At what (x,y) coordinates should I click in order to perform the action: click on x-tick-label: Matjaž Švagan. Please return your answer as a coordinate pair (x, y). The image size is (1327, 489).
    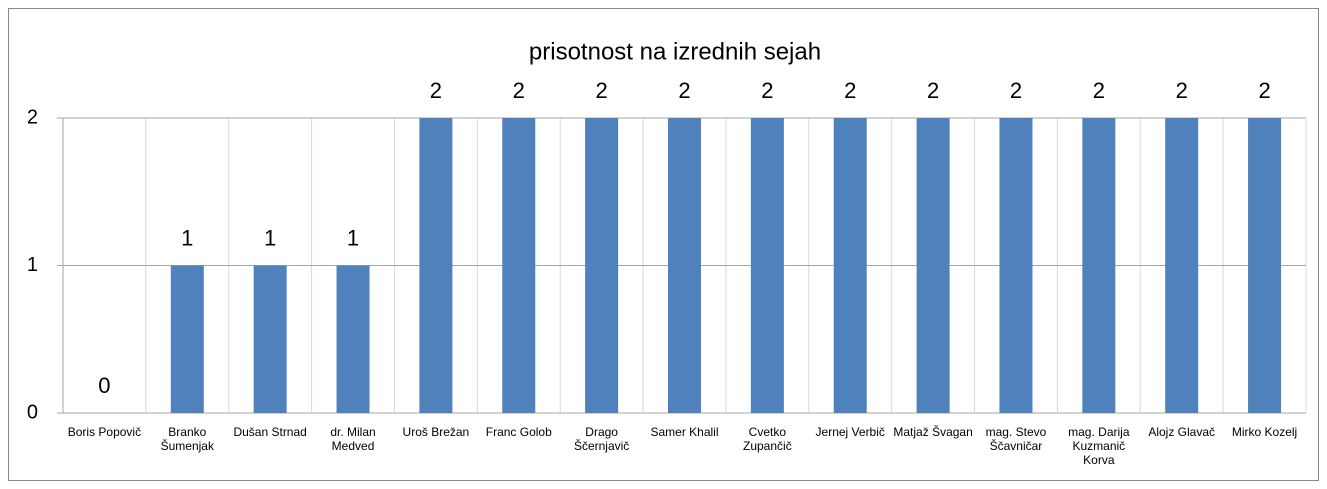
    Looking at the image, I should click on (933, 432).